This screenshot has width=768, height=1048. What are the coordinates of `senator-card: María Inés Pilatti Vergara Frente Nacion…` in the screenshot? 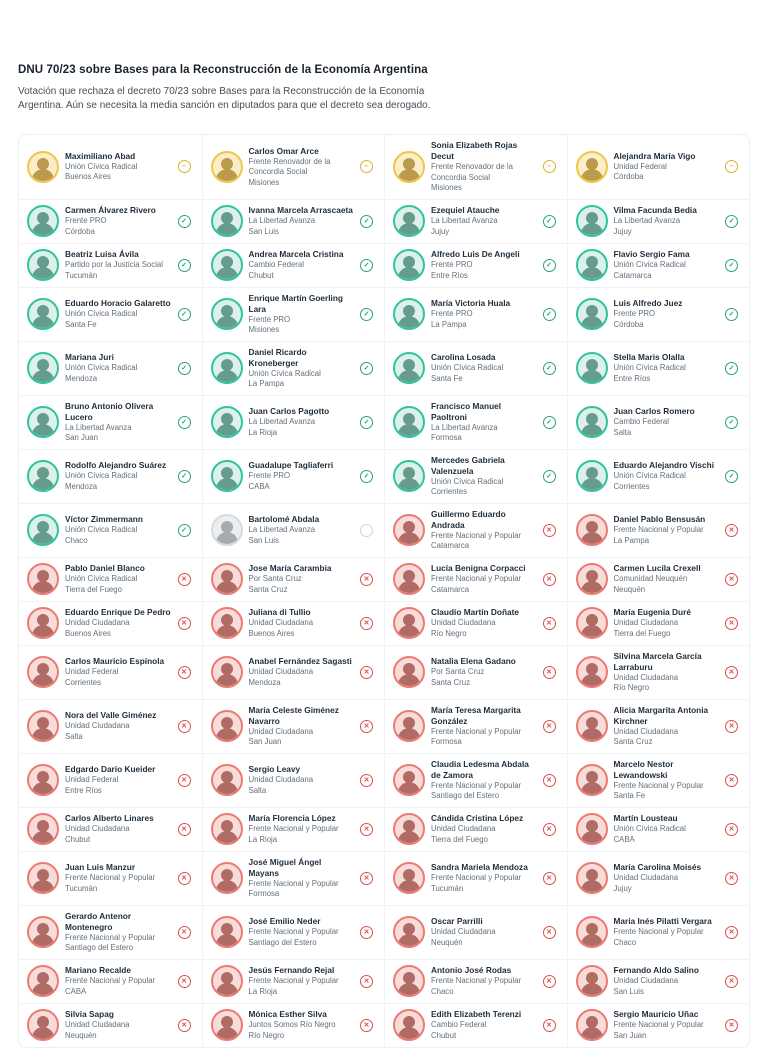 It's located at (657, 931).